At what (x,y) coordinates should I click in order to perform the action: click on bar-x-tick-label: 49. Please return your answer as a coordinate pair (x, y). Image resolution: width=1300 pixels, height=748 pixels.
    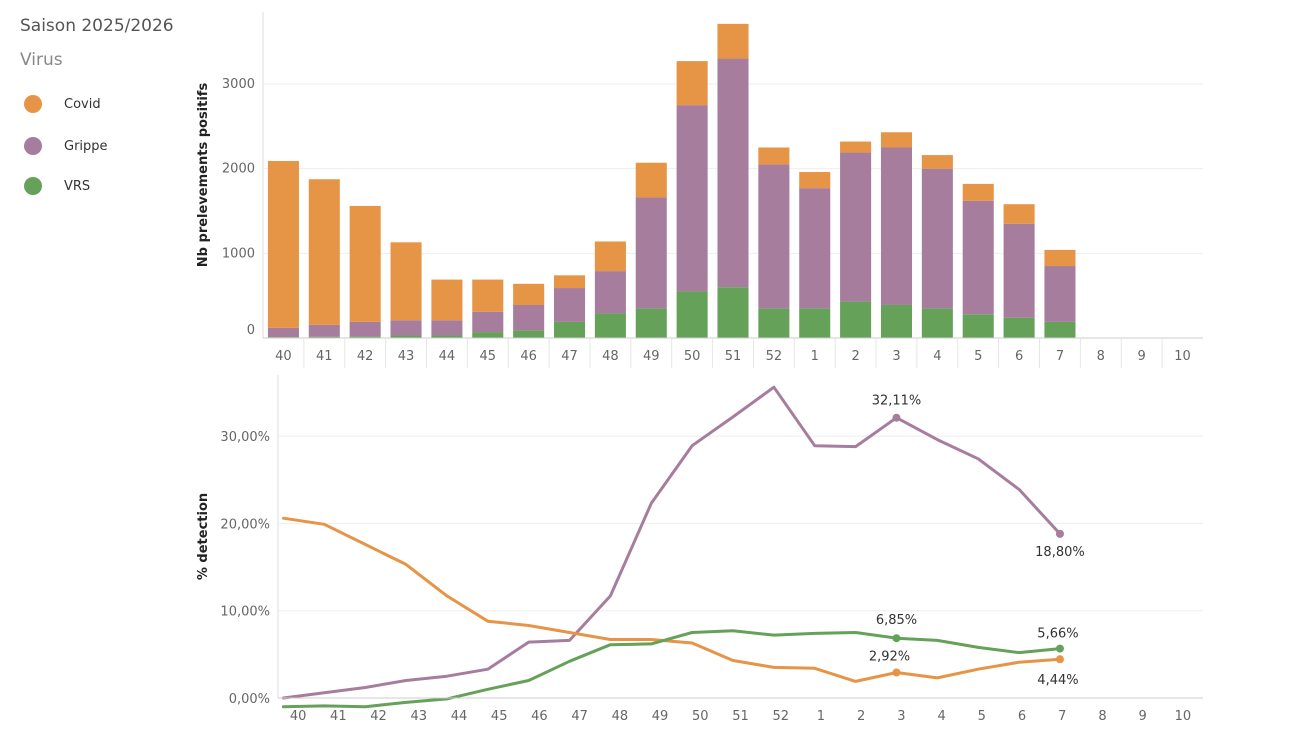
    Looking at the image, I should click on (651, 356).